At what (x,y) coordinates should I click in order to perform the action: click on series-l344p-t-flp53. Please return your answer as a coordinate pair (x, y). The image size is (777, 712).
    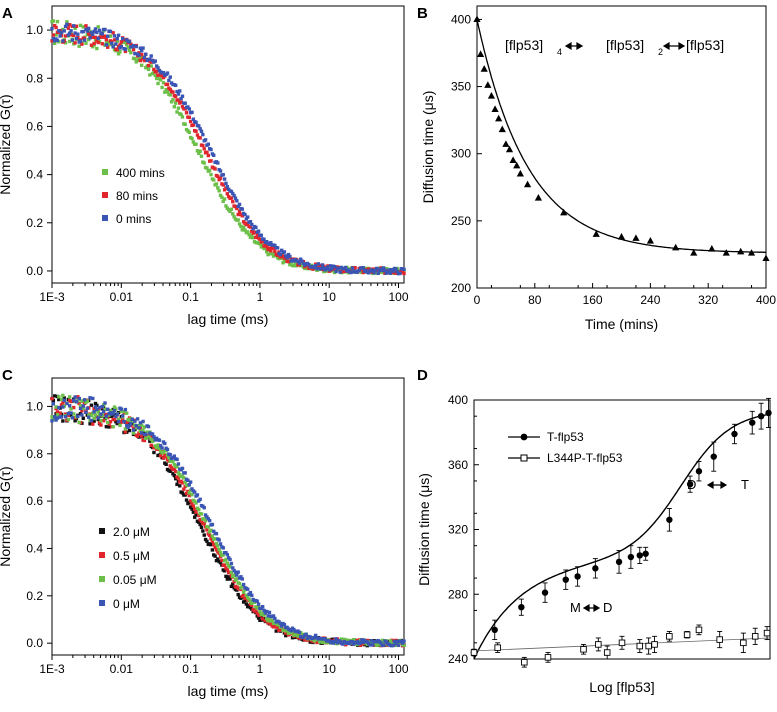
    Looking at the image, I should click on (620, 646).